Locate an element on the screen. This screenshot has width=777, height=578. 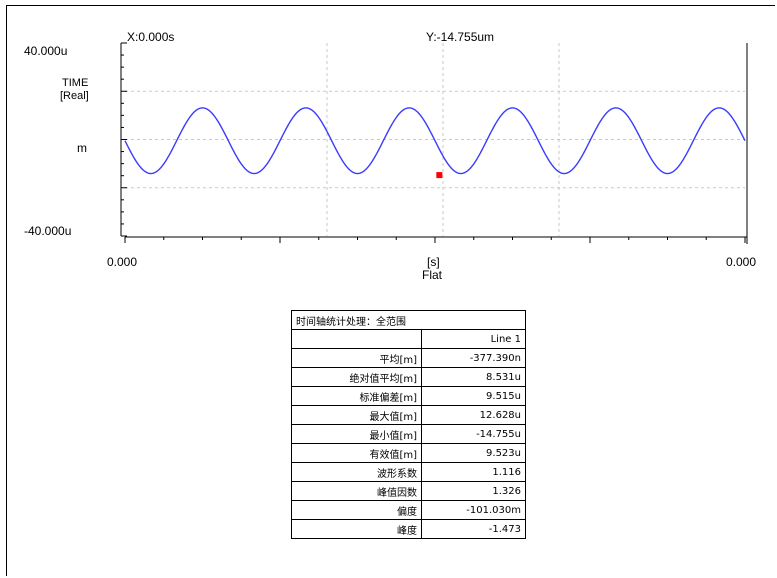
table-row: 峰值因数 1.326 is located at coordinates (408, 491).